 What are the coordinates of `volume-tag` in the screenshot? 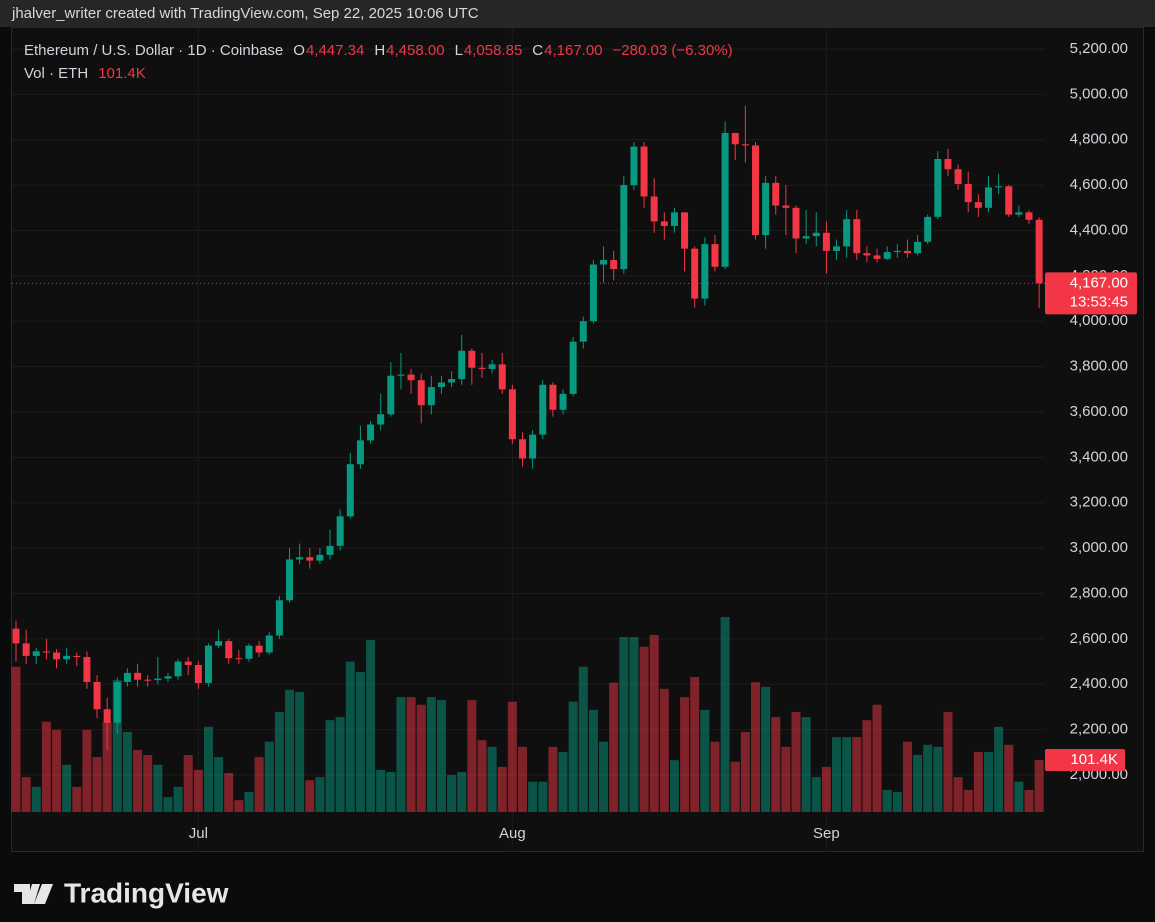 It's located at (1085, 759).